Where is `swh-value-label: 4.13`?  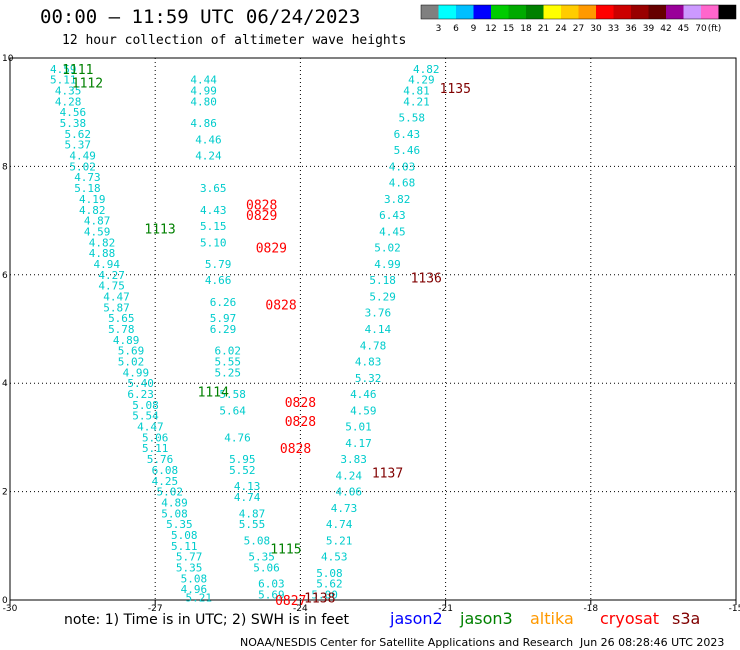 swh-value-label: 4.13 is located at coordinates (247, 486).